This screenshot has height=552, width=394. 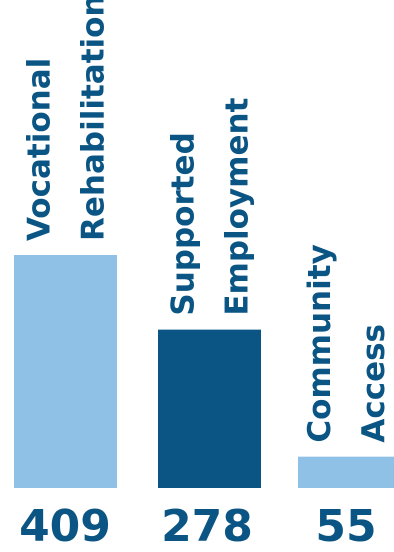 I want to click on category-label-2-line-1: Access, so click(x=374, y=383).